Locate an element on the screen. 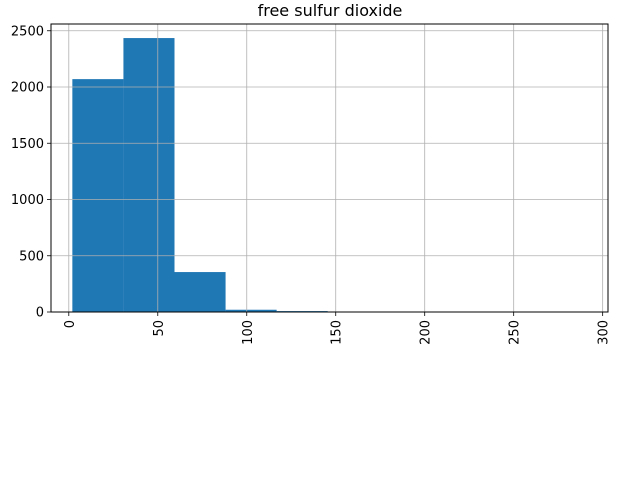  y-tick-label: 2500 is located at coordinates (27, 31).